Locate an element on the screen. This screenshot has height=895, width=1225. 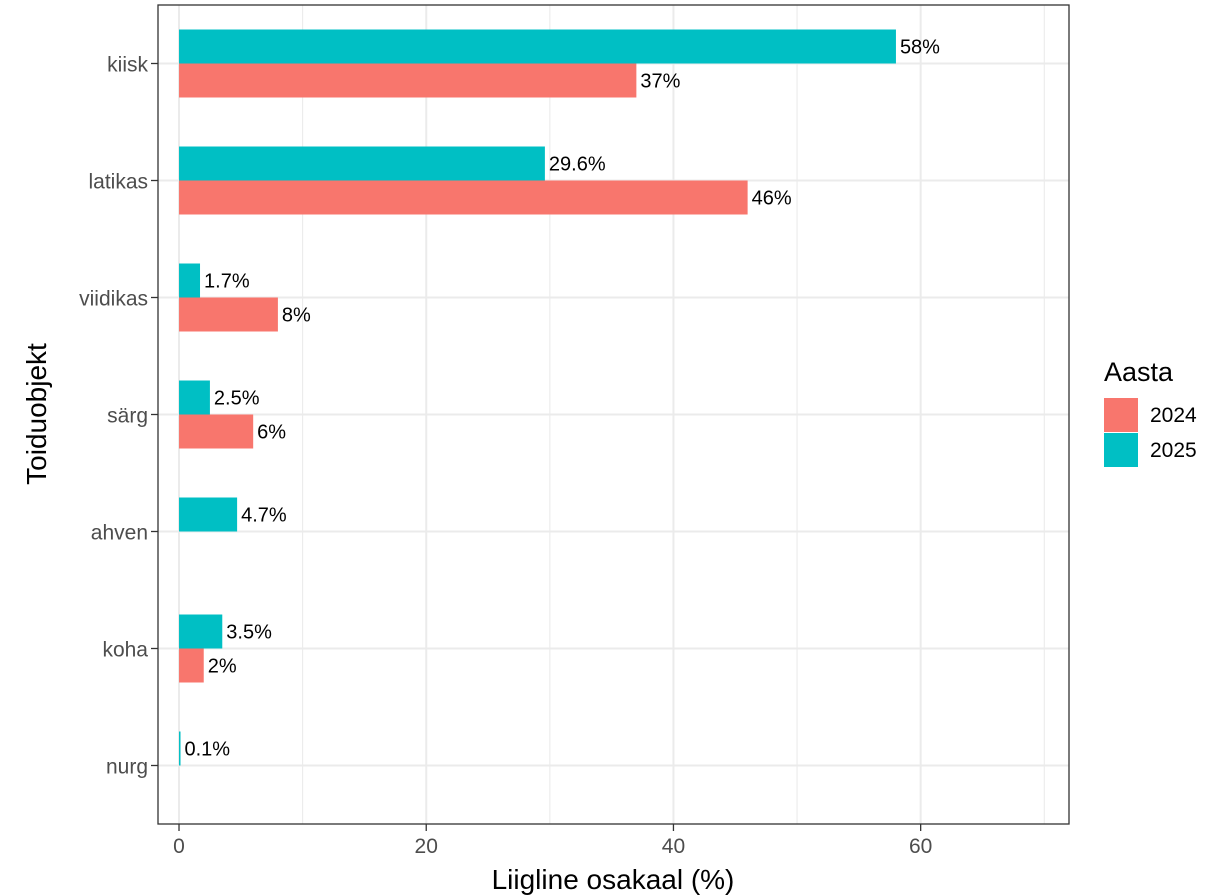
y-tick-label: koha is located at coordinates (125, 650).